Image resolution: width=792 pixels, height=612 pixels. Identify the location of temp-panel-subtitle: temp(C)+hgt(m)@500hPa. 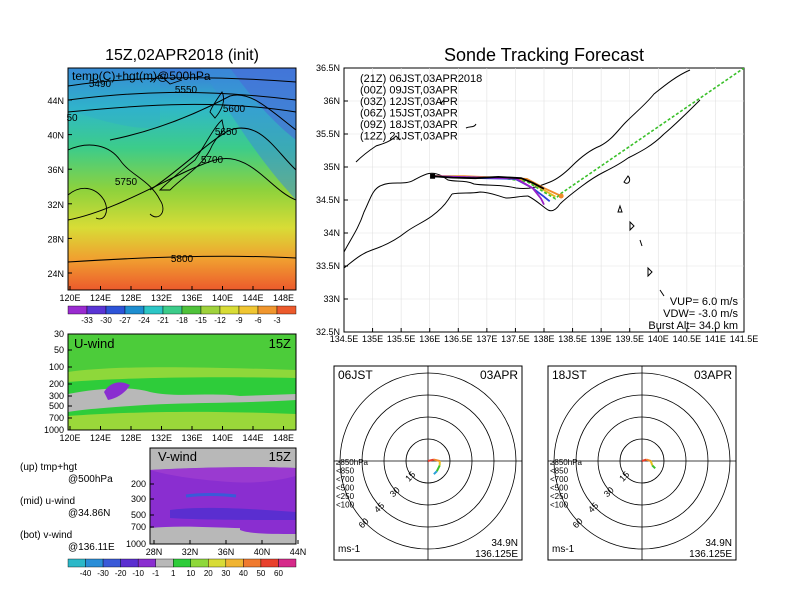
(141, 76).